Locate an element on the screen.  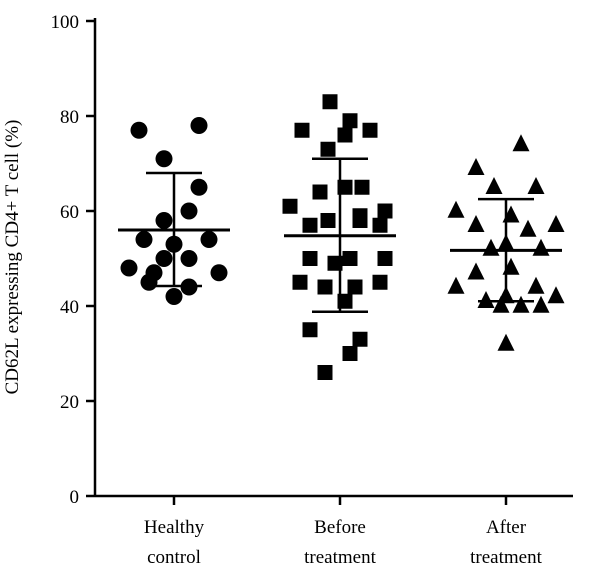
y-tick-label: 80 is located at coordinates (69, 117).